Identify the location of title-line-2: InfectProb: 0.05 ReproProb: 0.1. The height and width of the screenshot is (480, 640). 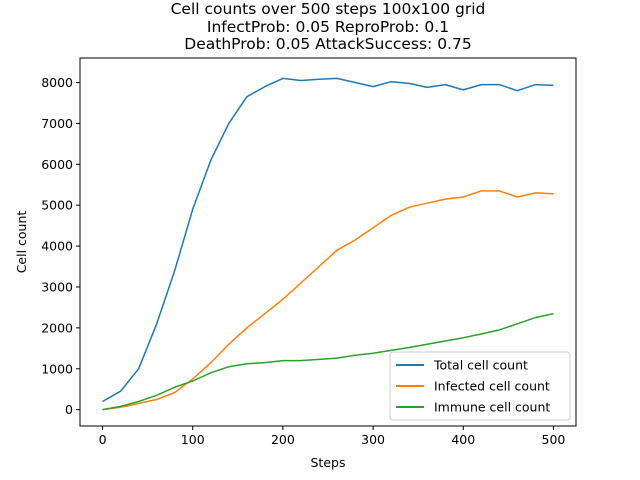
(328, 27).